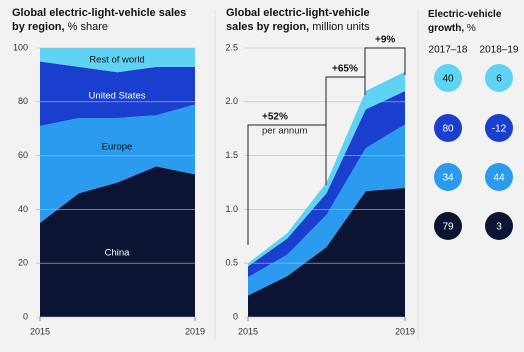 This screenshot has width=524, height=352. Describe the element at coordinates (23, 263) in the screenshot. I see `y-tick-label: 20` at that location.